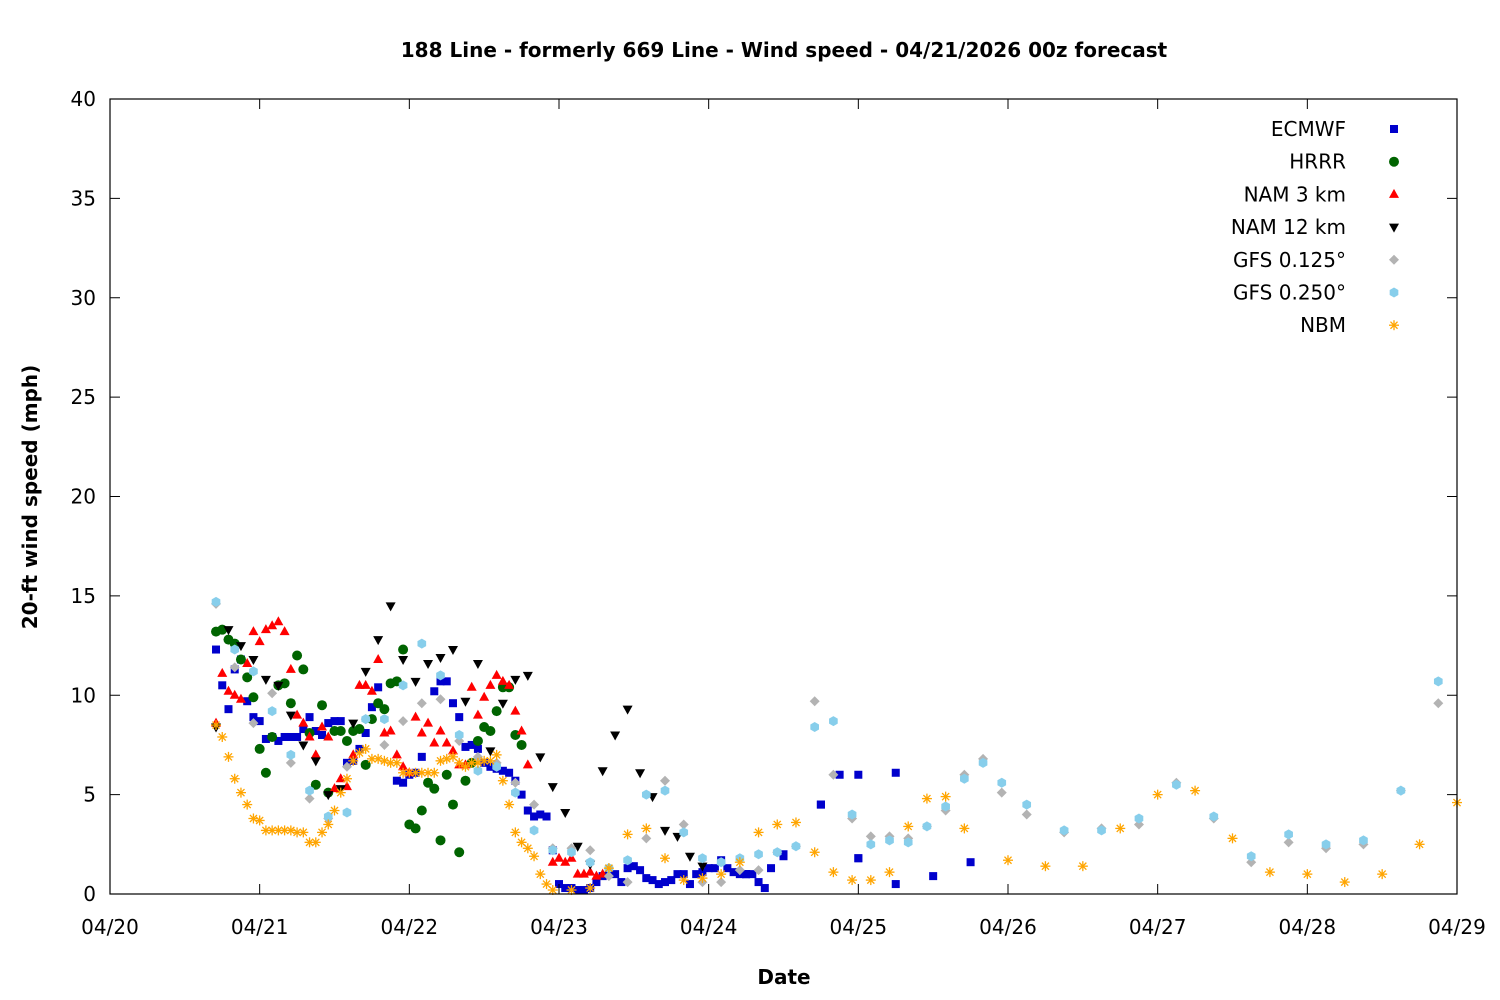 Image resolution: width=1500 pixels, height=1000 pixels. I want to click on x-axis-label: Date, so click(783, 977).